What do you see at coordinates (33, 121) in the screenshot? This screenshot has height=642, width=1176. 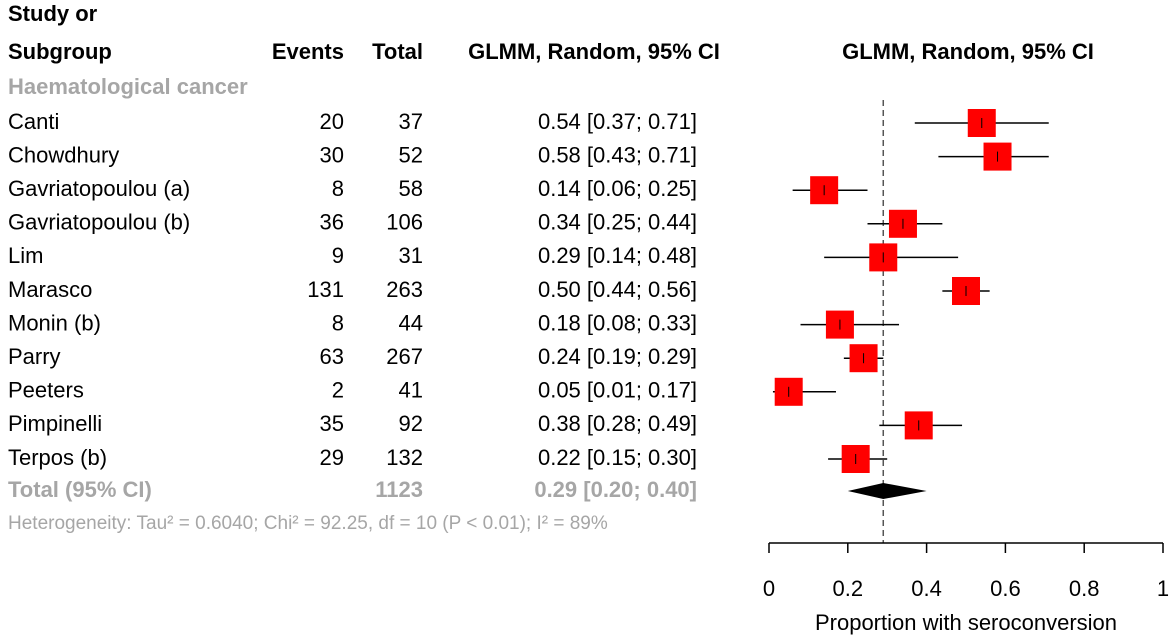 I see `study-name: Canti` at bounding box center [33, 121].